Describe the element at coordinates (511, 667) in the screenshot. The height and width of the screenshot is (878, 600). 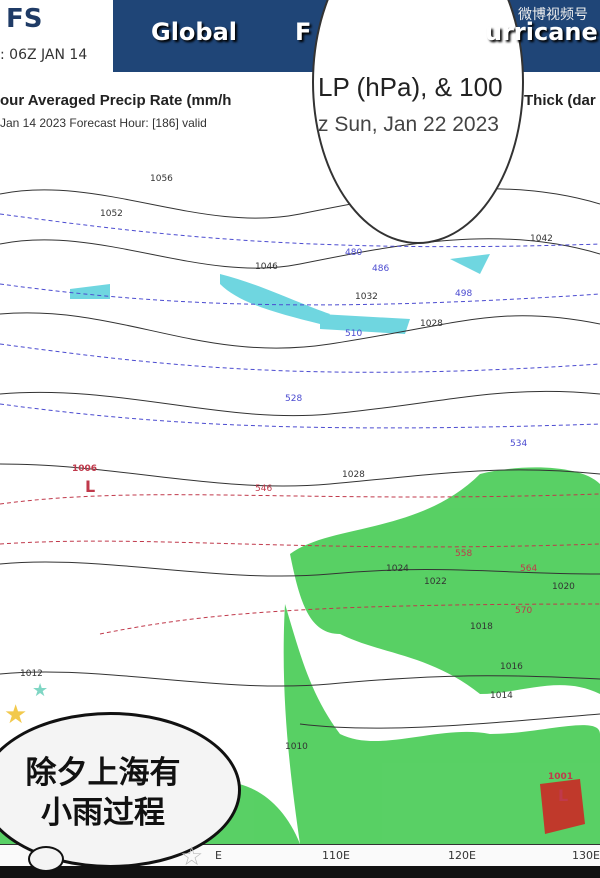
I see `isobar-label: 1016` at that location.